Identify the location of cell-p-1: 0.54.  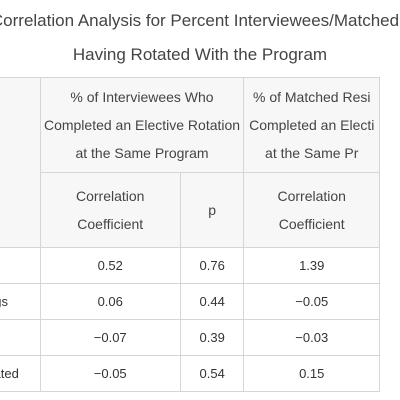
(212, 373).